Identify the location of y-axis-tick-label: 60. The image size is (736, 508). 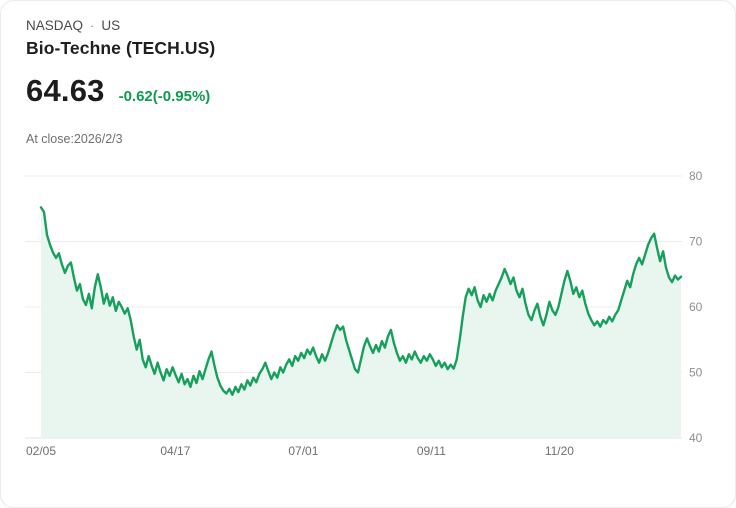
(696, 307).